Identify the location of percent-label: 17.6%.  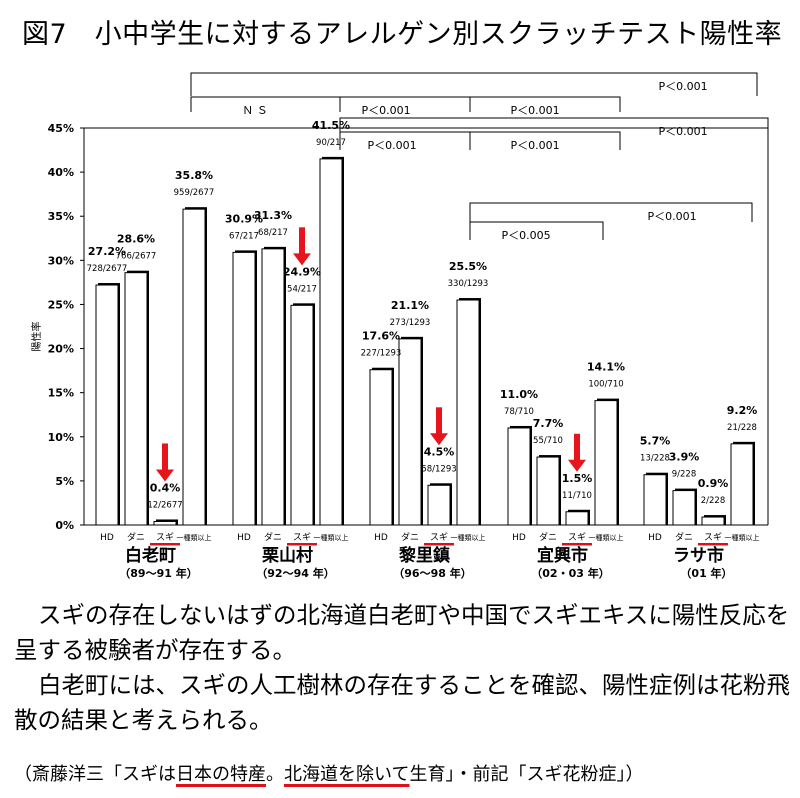
(381, 336).